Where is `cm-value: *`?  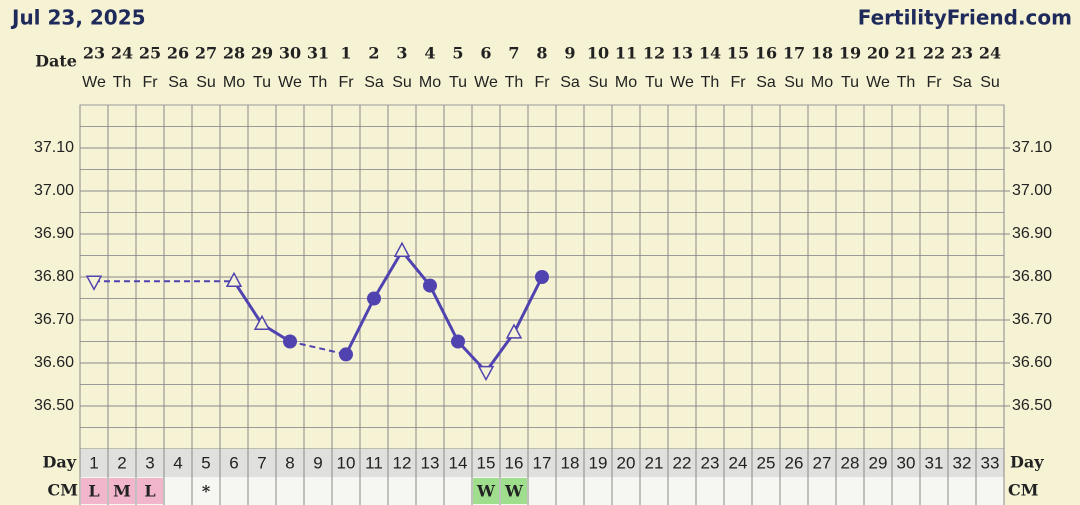
cm-value: * is located at coordinates (206, 491).